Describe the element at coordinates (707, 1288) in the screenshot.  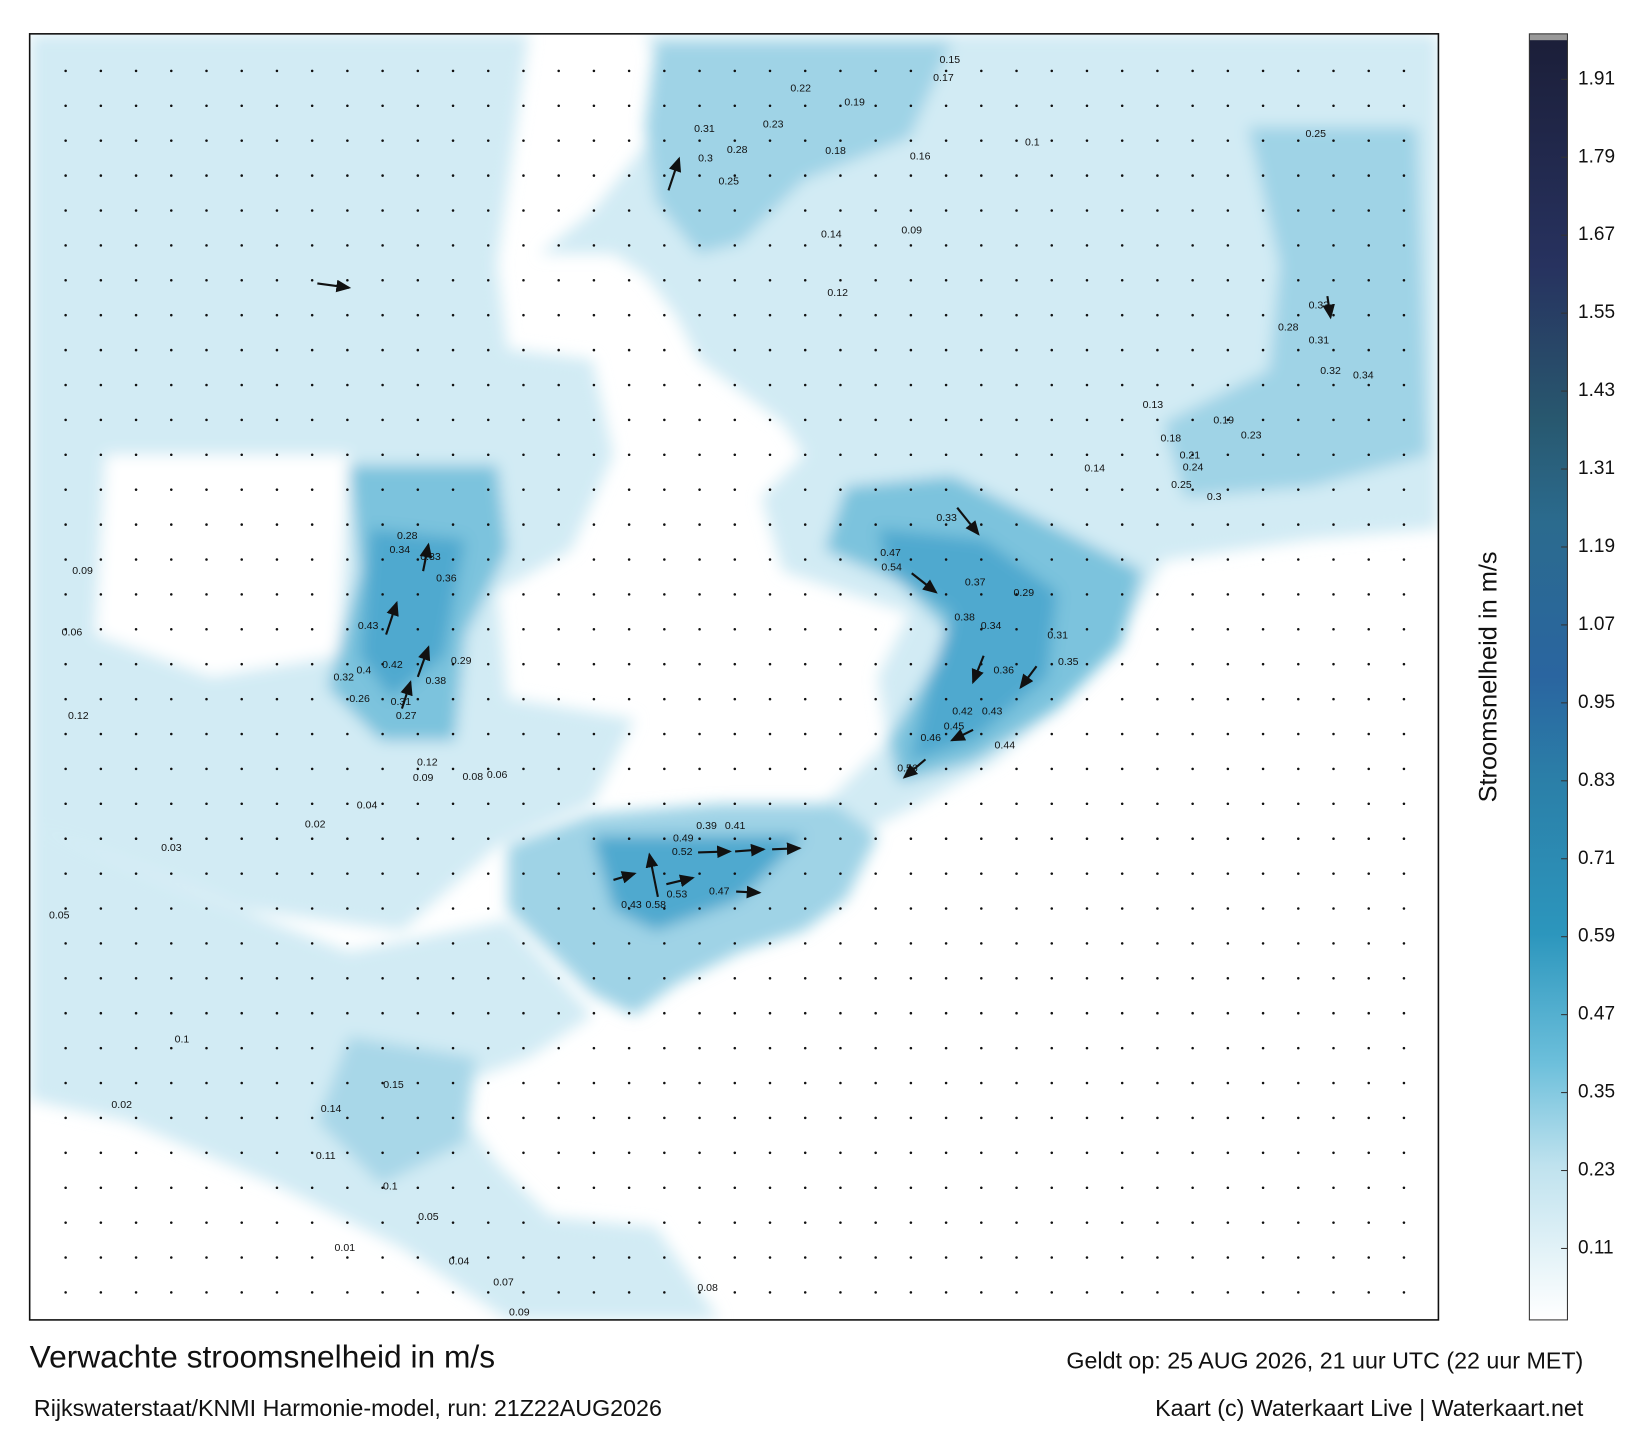
I see `speed-label: 0.08` at that location.